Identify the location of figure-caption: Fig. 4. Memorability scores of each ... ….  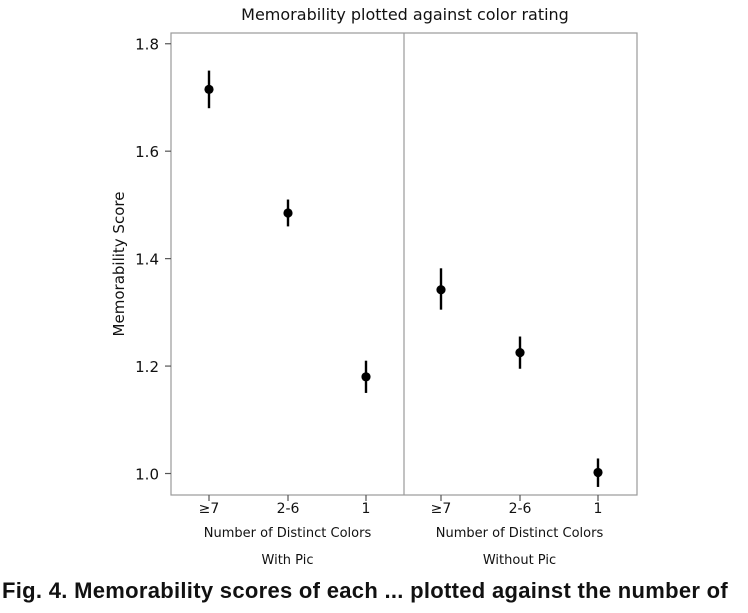
(365, 590).